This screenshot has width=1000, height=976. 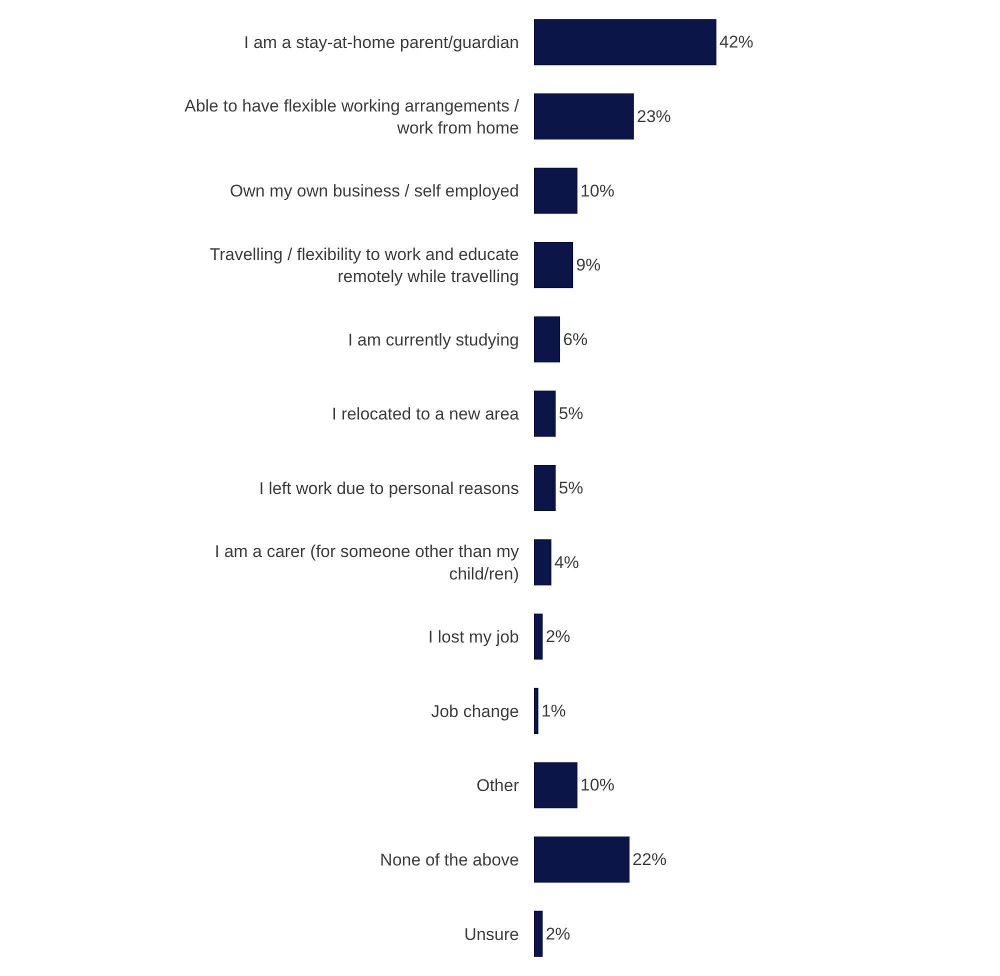 I want to click on y-tick-label: Other, so click(x=498, y=786).